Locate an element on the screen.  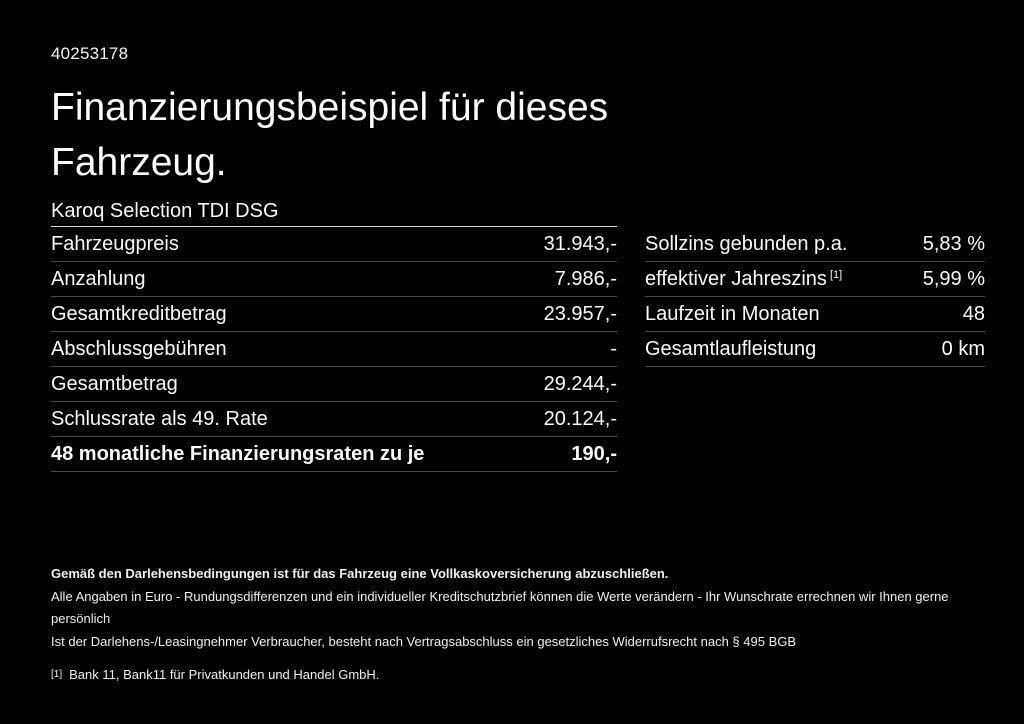
row-label: Anzahlung is located at coordinates (98, 278).